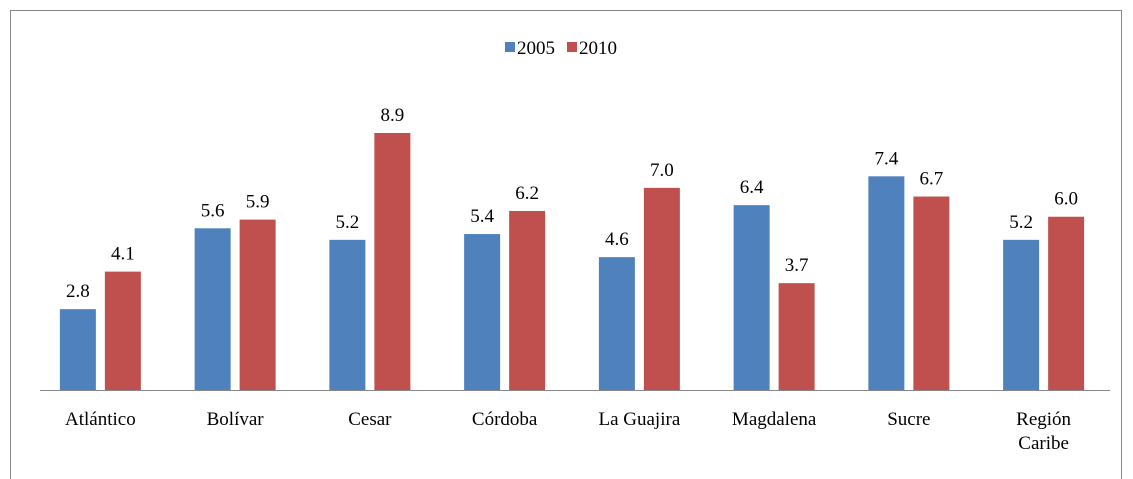  What do you see at coordinates (123, 254) in the screenshot?
I see `data-label: 4.1` at bounding box center [123, 254].